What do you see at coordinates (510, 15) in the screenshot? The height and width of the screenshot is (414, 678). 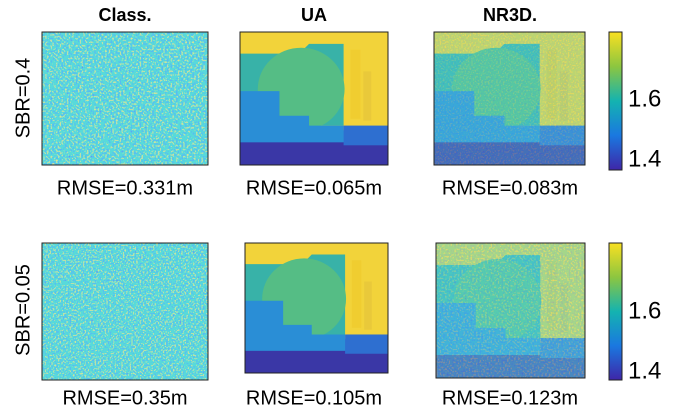 I see `column-header: NR3D.` at bounding box center [510, 15].